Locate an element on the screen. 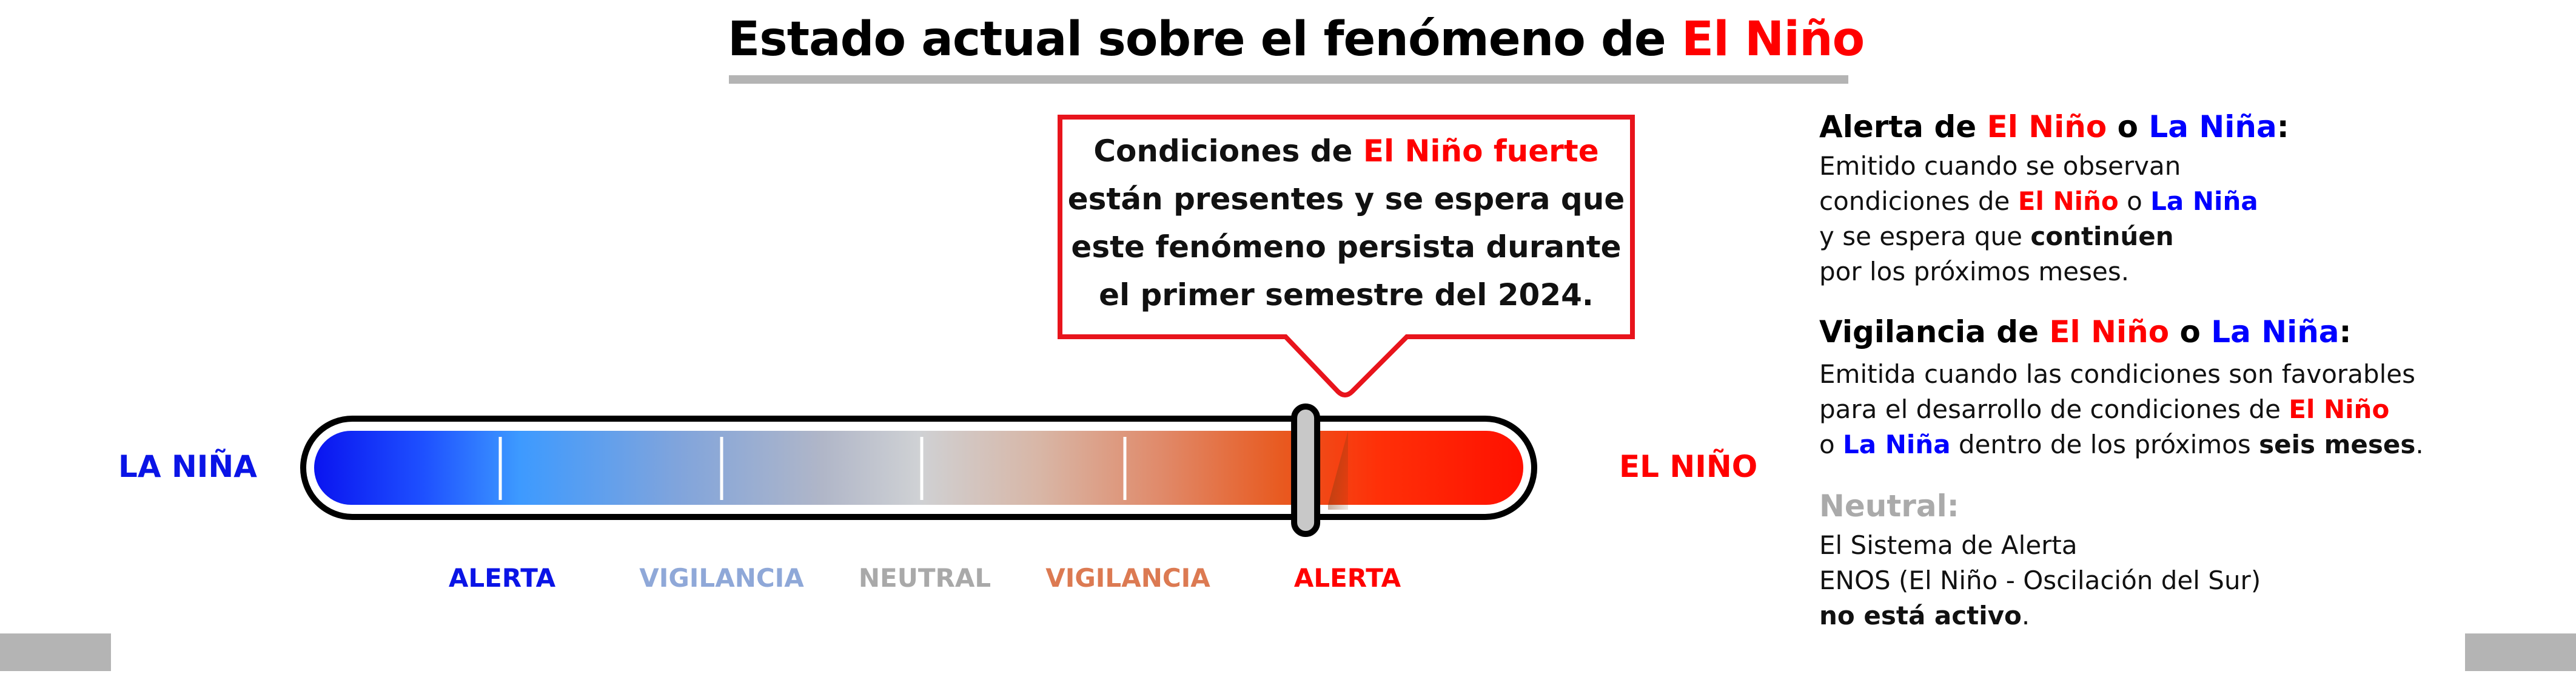  bar-gradient is located at coordinates (918, 468).